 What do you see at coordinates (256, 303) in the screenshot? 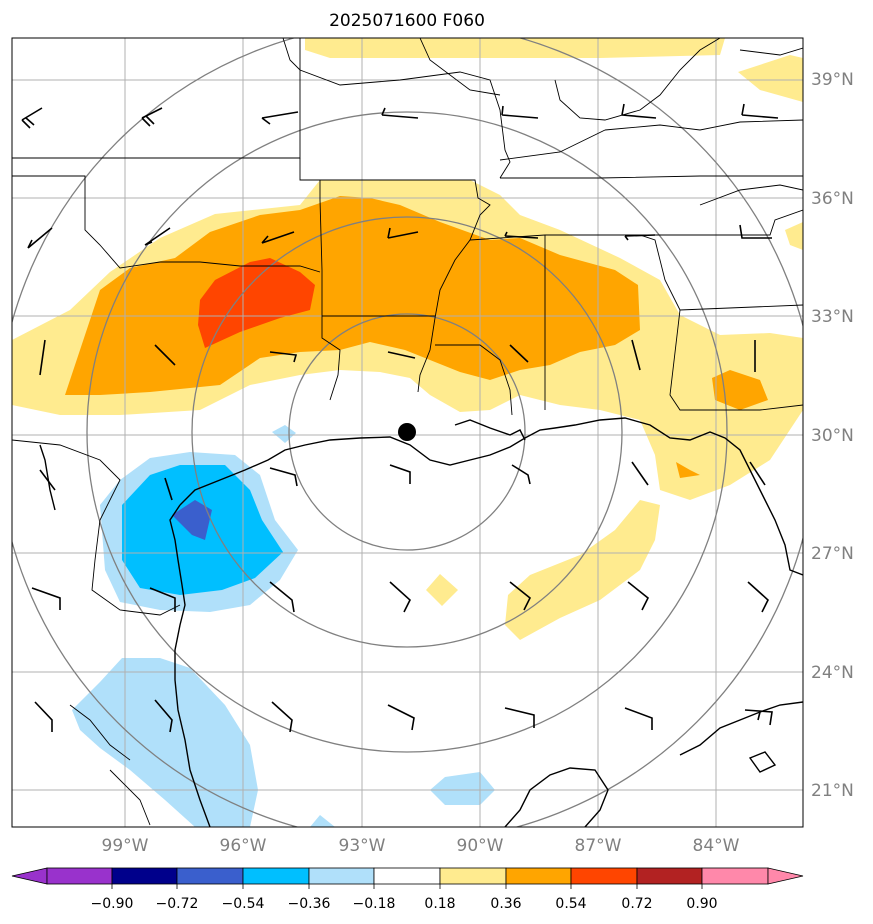
I see `positive-anomaly-red-orange` at bounding box center [256, 303].